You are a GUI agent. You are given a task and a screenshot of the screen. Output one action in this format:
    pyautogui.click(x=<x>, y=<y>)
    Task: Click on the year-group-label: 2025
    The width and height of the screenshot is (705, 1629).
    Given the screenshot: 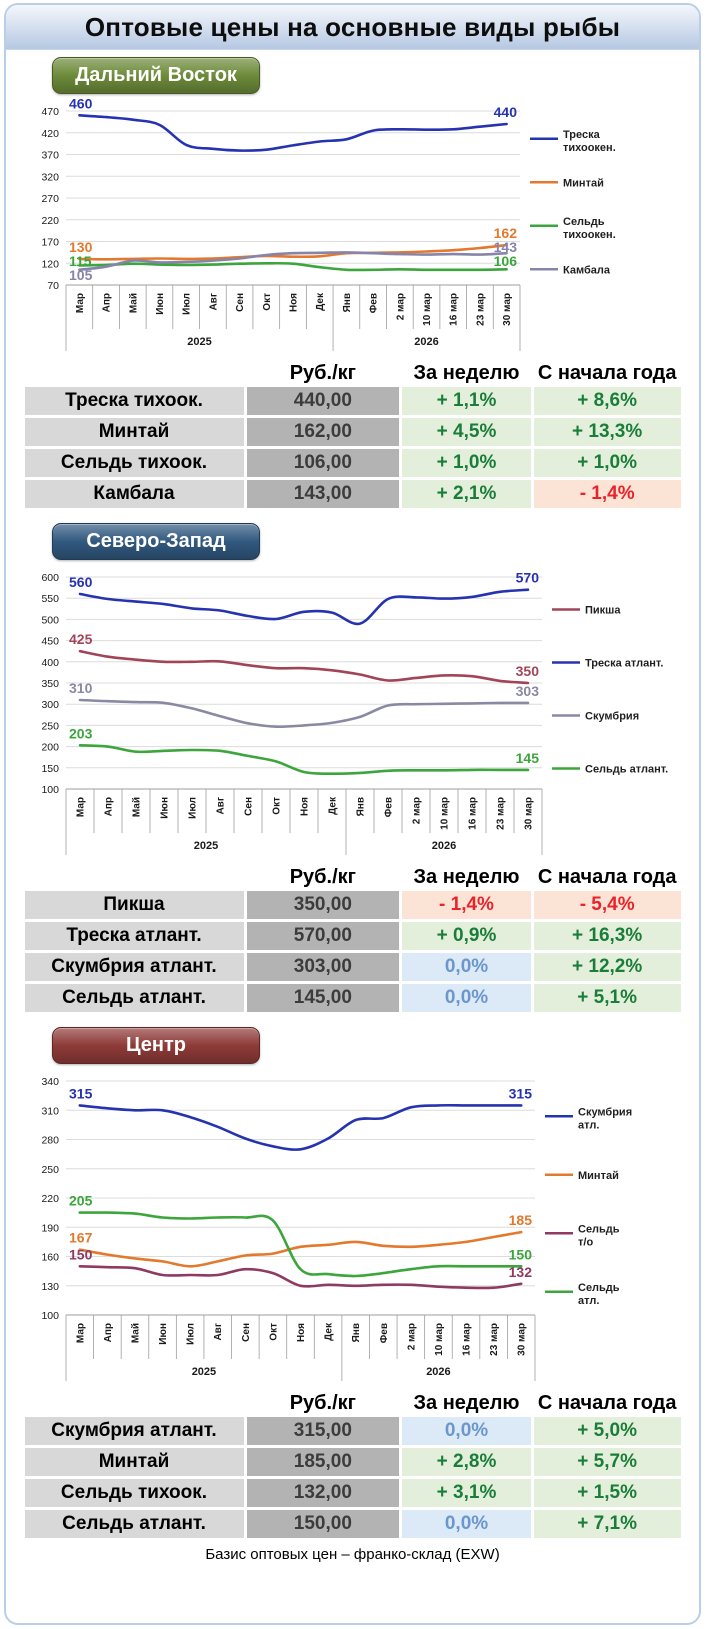 What is the action you would take?
    pyautogui.click(x=206, y=846)
    